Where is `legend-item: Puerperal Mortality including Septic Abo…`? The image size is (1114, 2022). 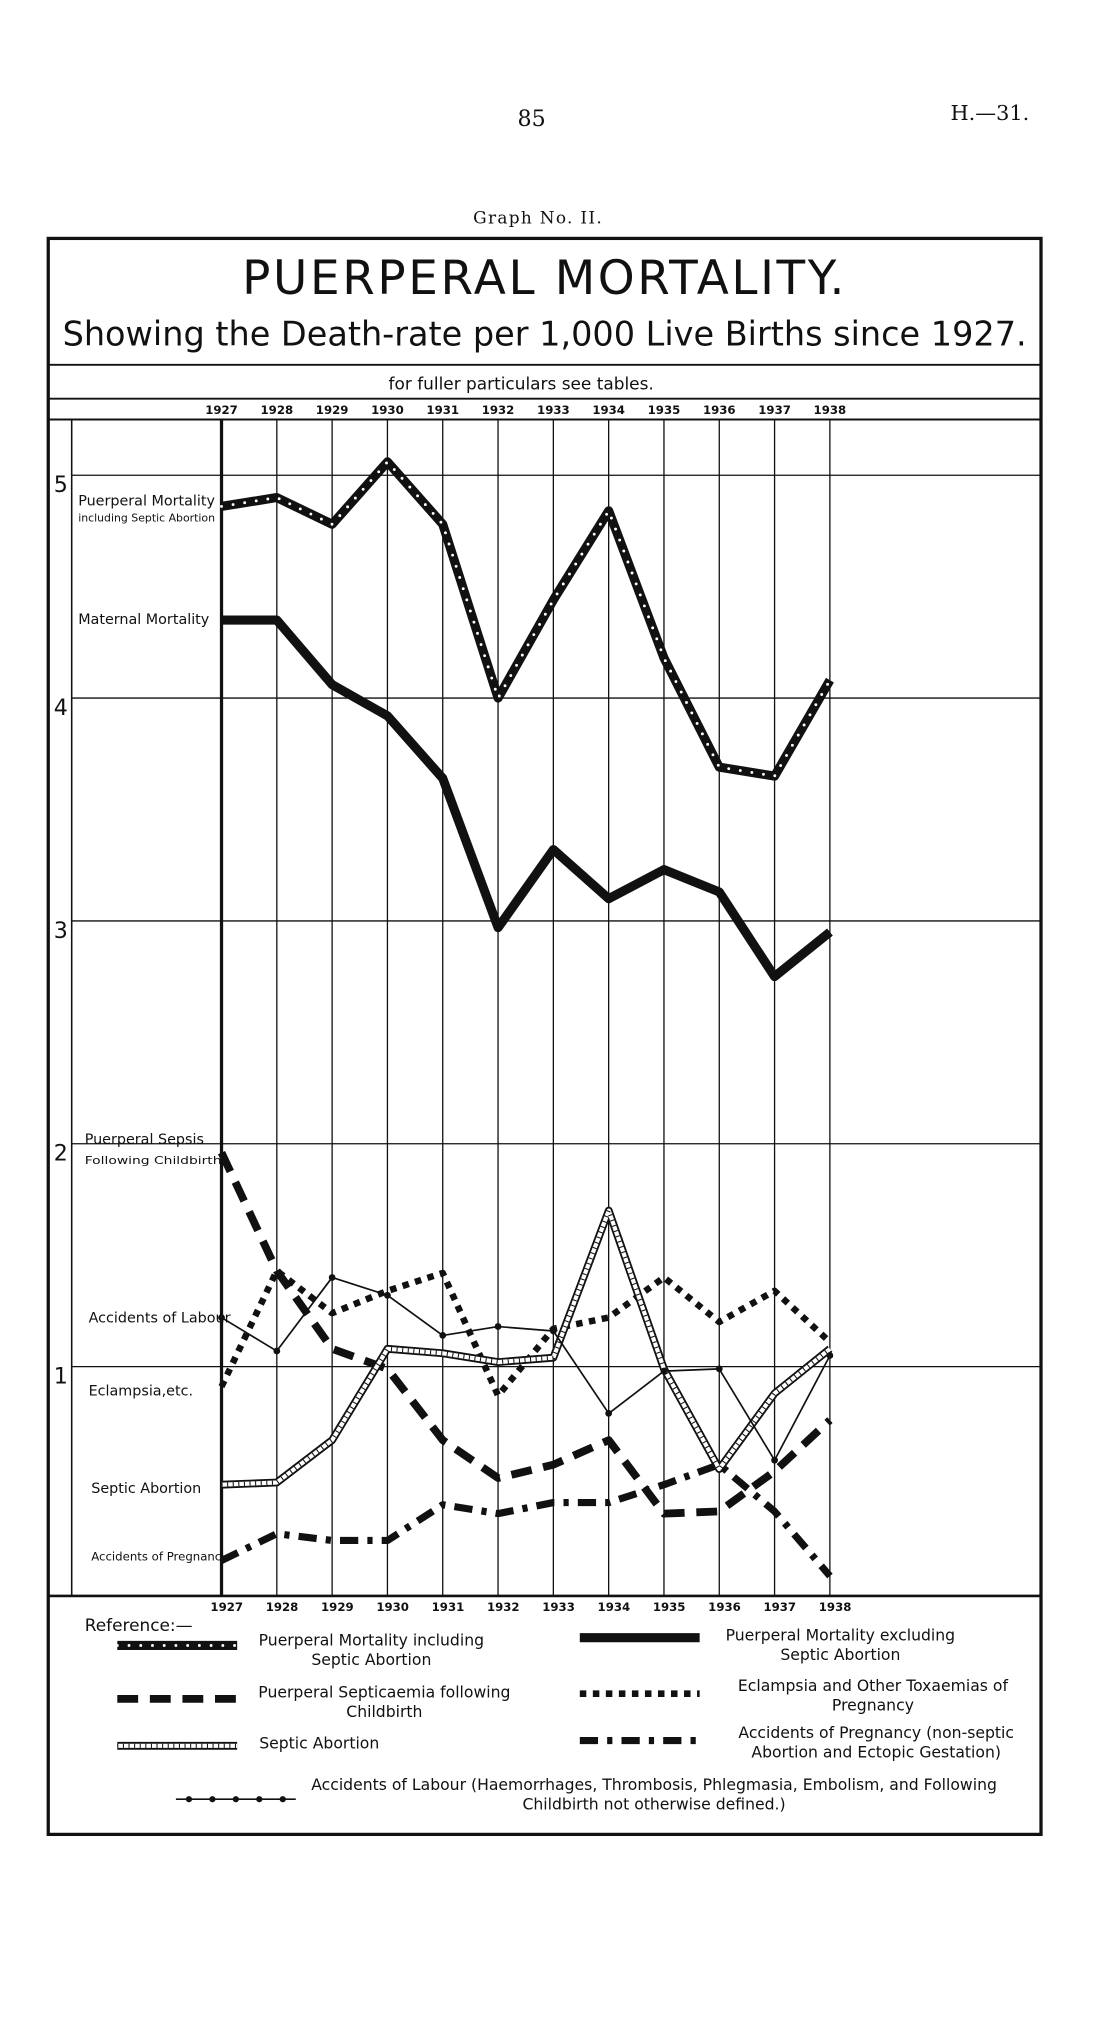 legend-item: Puerperal Mortality including Septic Abo… is located at coordinates (371, 1650).